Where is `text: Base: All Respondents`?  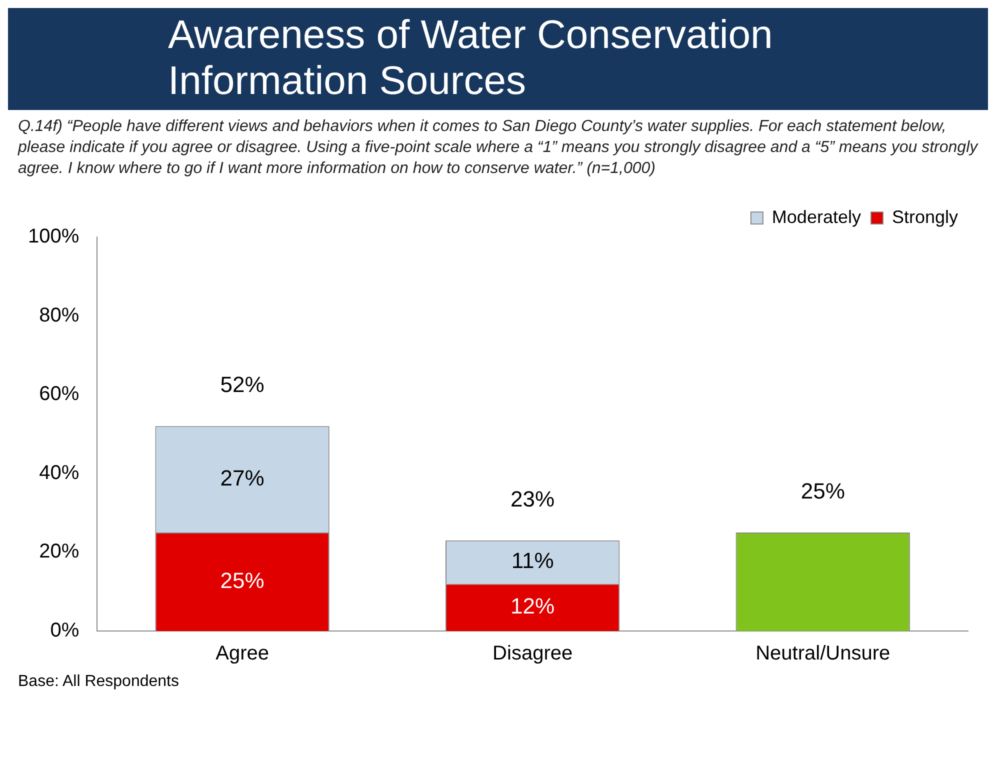 text: Base: All Respondents is located at coordinates (98, 682).